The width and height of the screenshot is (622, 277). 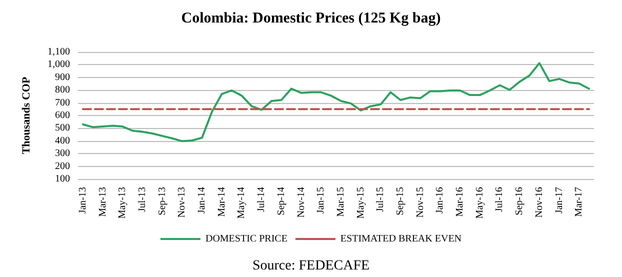 What do you see at coordinates (281, 201) in the screenshot?
I see `x-tick-label: Sep-14` at bounding box center [281, 201].